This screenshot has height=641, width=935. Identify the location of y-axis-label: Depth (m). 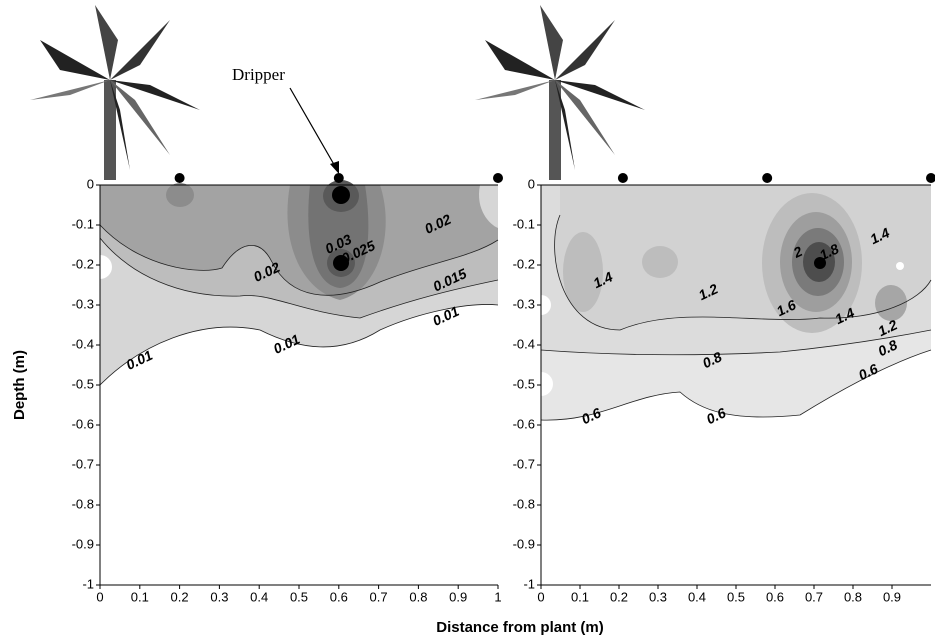
(19, 385).